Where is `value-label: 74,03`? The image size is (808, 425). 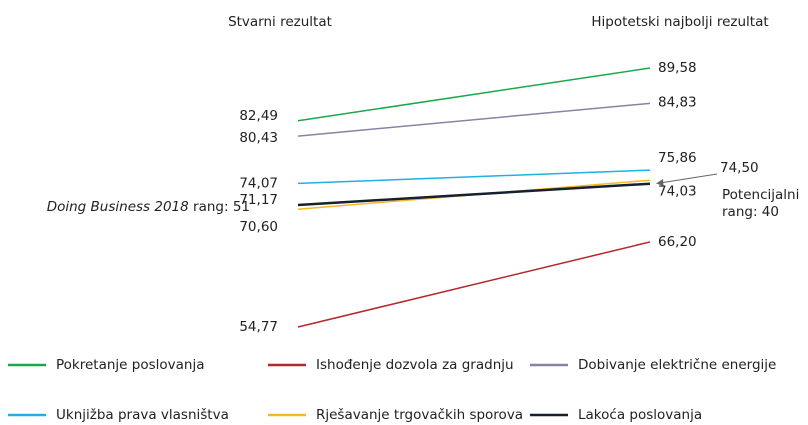
value-label: 74,03 is located at coordinates (677, 192).